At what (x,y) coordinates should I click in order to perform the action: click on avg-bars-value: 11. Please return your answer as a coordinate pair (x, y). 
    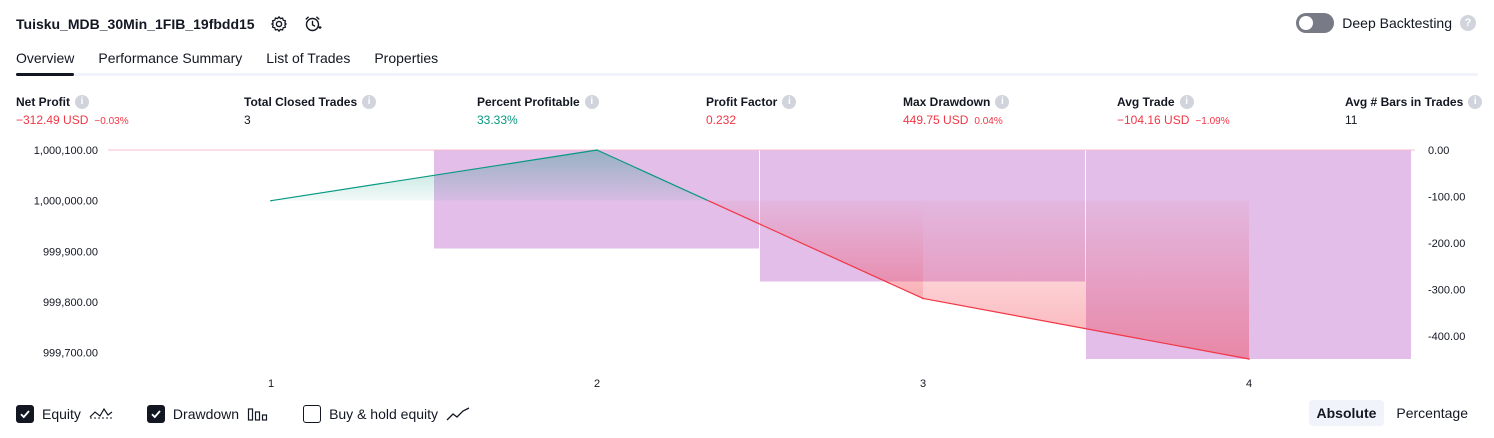
    Looking at the image, I should click on (1351, 120).